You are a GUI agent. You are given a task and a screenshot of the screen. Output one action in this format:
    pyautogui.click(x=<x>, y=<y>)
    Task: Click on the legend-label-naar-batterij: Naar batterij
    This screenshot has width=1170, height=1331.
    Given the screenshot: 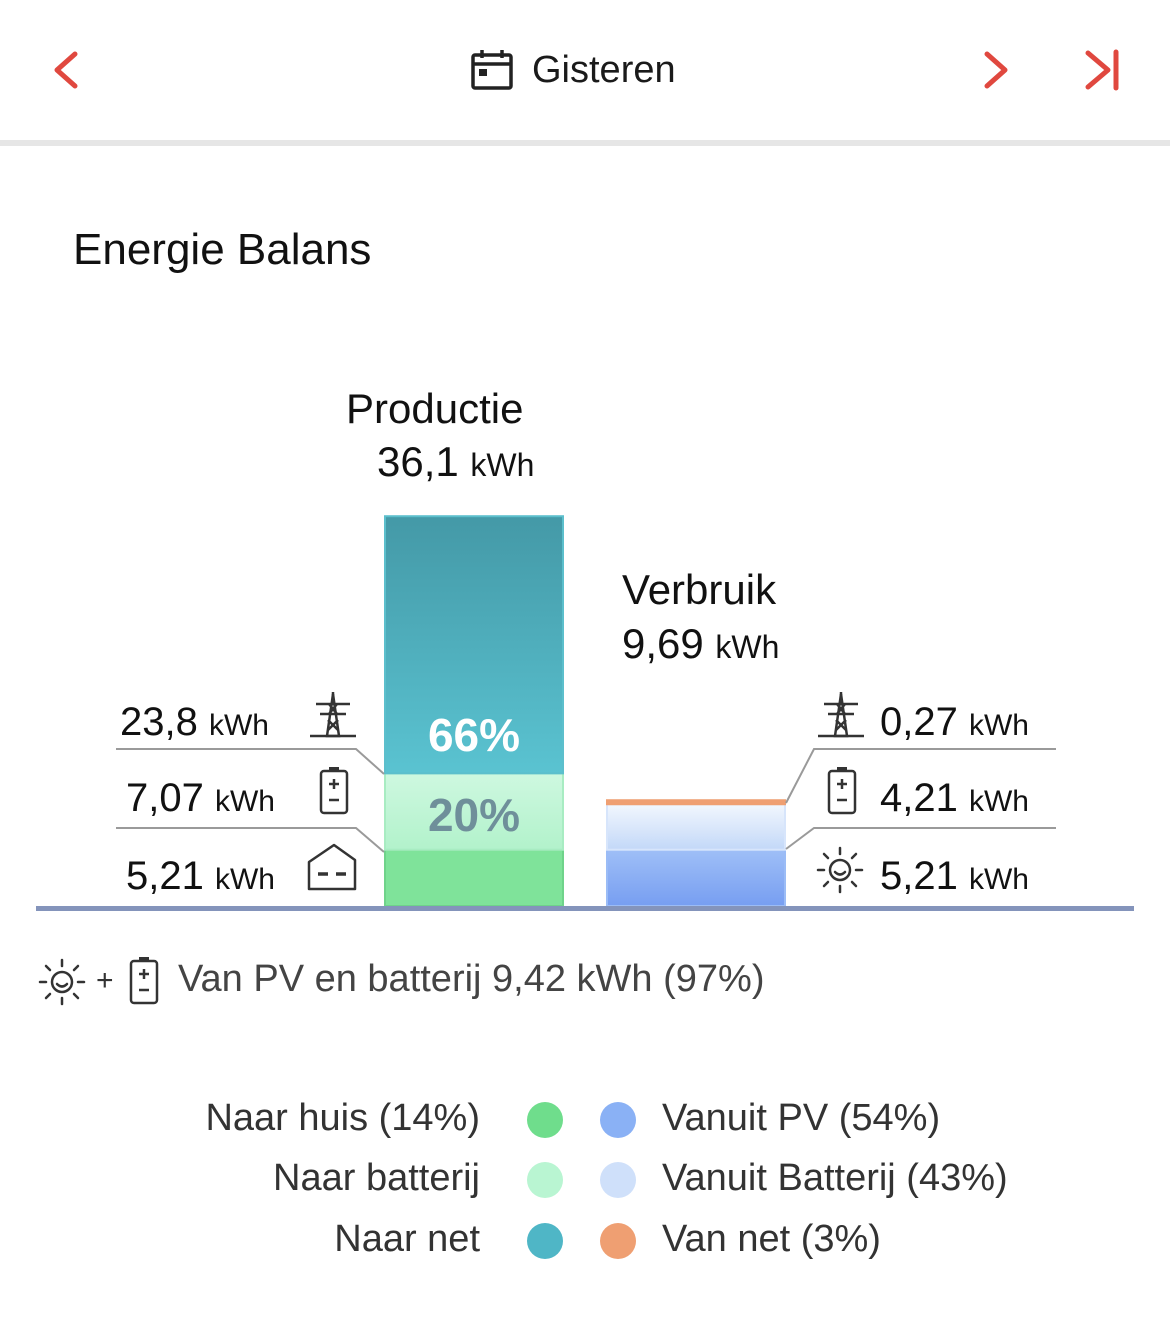 What is the action you would take?
    pyautogui.click(x=376, y=1178)
    